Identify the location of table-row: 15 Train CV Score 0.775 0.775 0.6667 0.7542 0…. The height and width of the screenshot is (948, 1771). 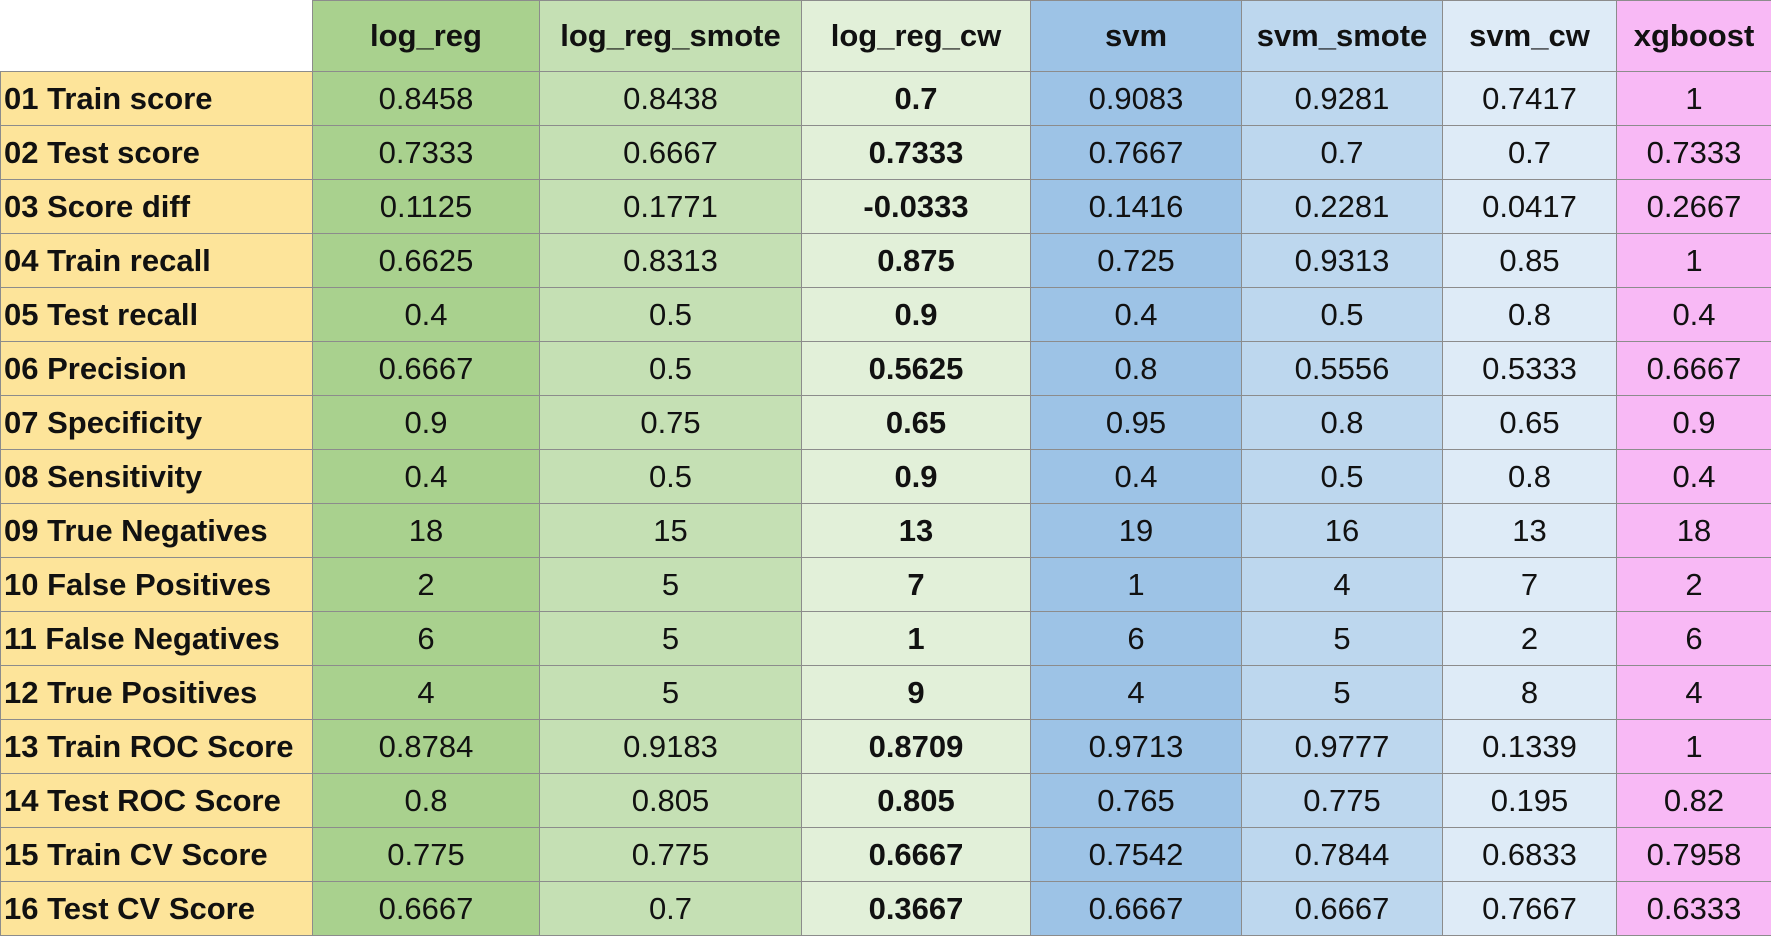
(885, 854).